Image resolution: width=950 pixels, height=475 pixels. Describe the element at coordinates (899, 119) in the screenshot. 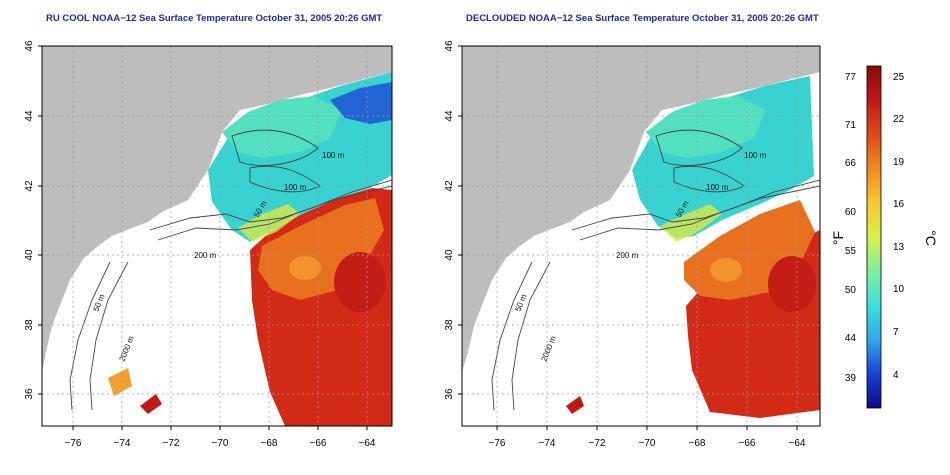

I see `celsius-tick-label: 22` at that location.